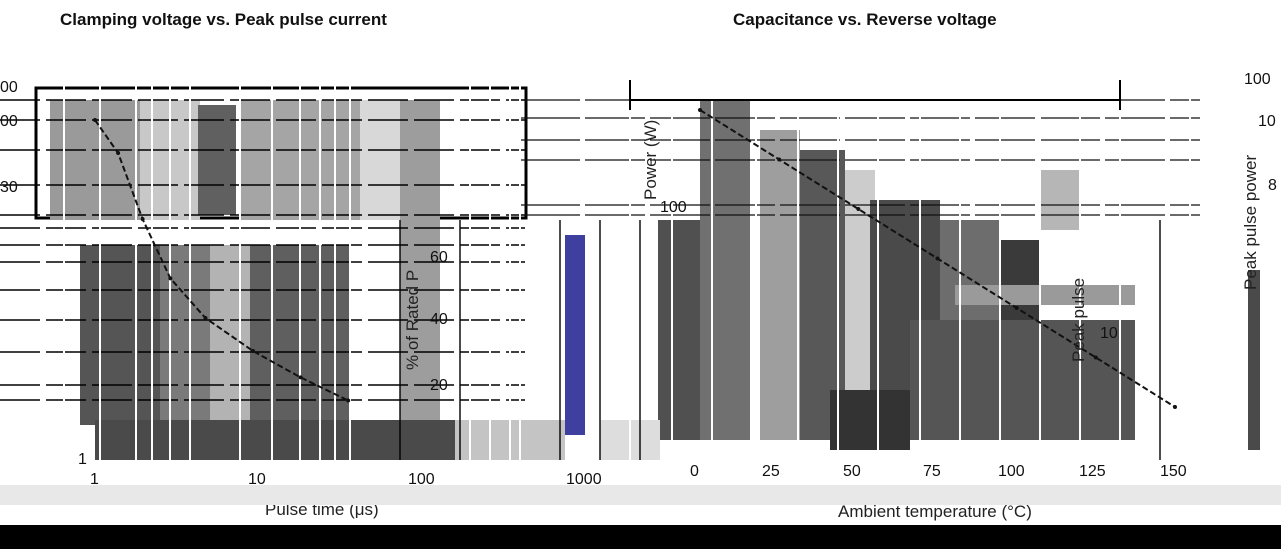  I want to click on rated-y-tick: 60, so click(439, 257).